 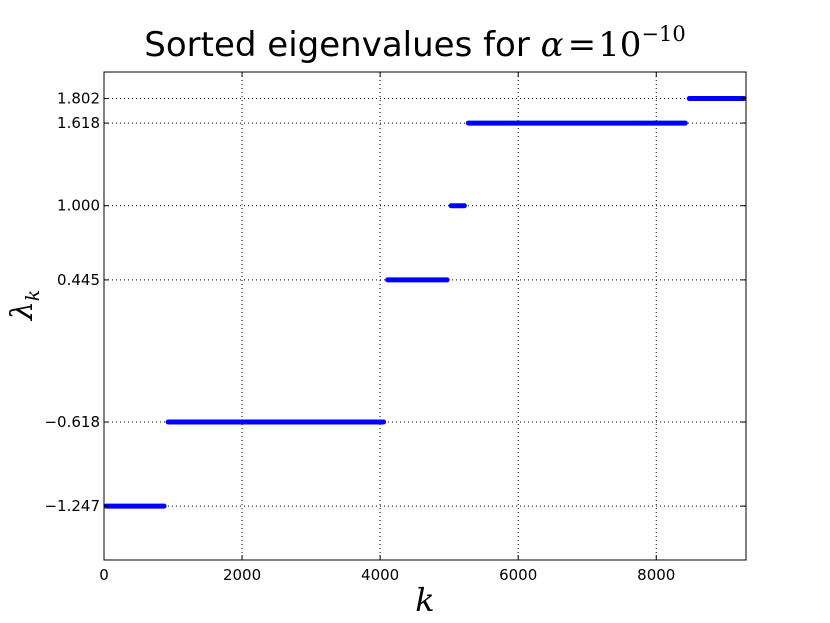 I want to click on chart-title-alpha: α, so click(x=552, y=45).